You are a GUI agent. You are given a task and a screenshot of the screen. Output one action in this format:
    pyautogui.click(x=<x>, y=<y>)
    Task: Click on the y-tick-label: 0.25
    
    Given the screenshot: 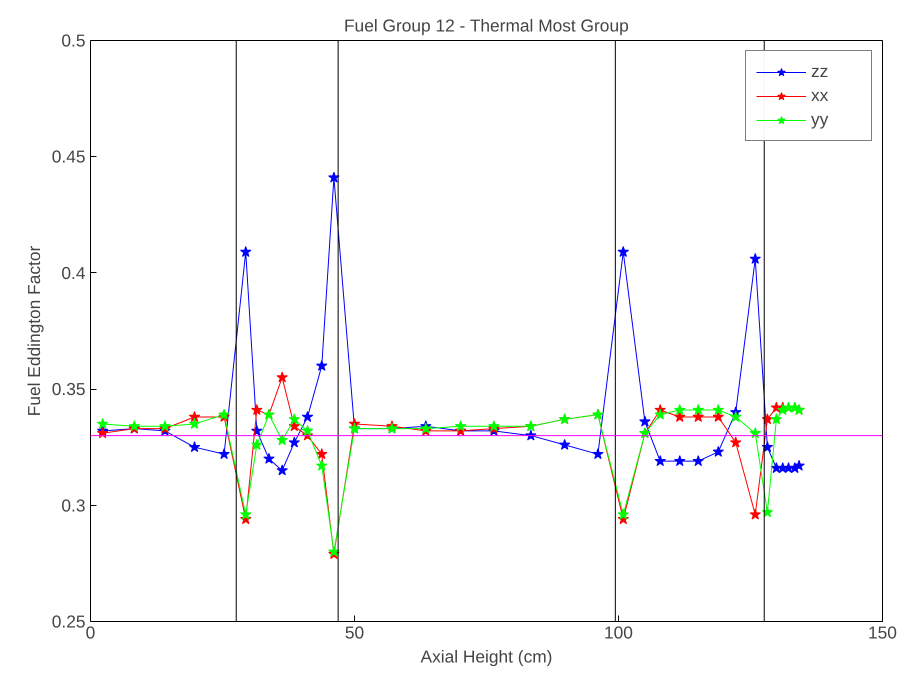 What is the action you would take?
    pyautogui.click(x=69, y=622)
    